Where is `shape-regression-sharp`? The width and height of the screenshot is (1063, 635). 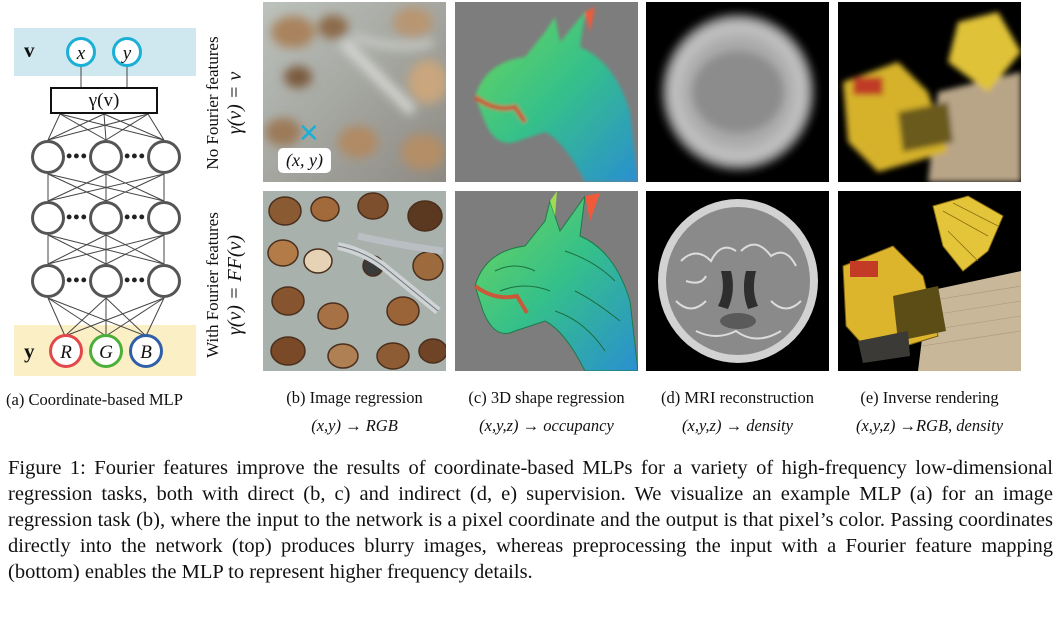 shape-regression-sharp is located at coordinates (546, 281).